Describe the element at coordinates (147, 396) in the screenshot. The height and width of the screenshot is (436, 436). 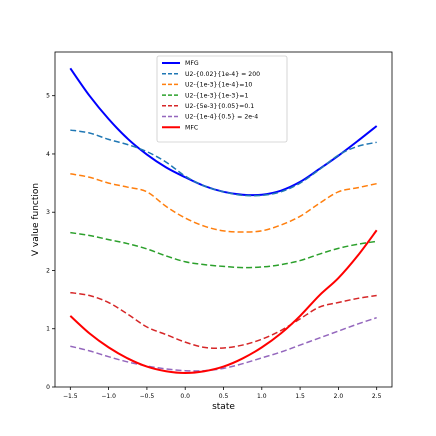
I see `x-tick-label: −0.5` at that location.